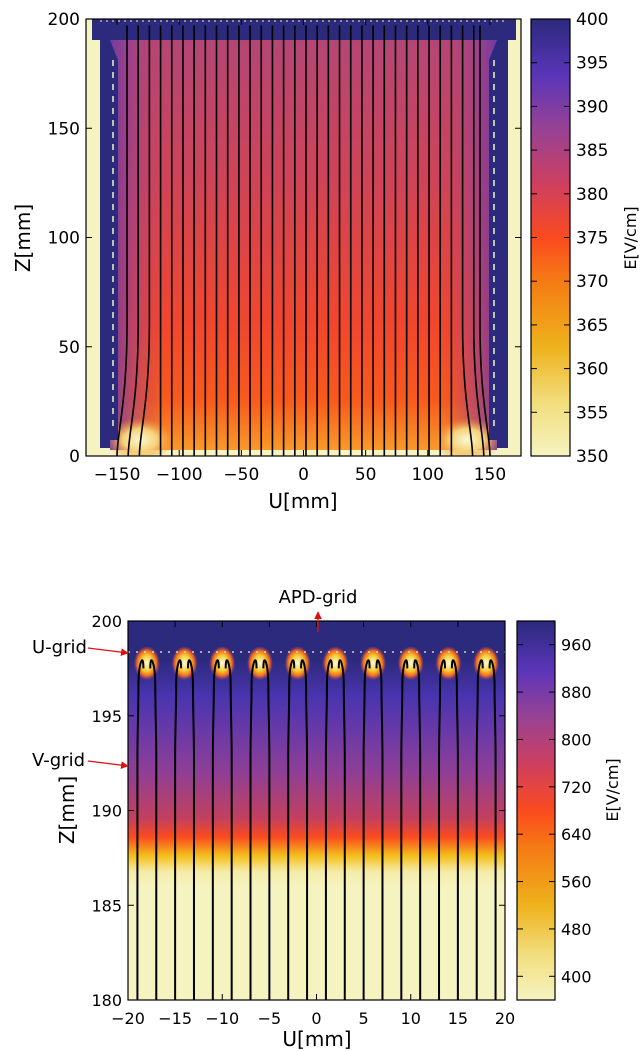 The width and height of the screenshot is (641, 1051). What do you see at coordinates (64, 129) in the screenshot?
I see `top-y-tick-label: 150` at bounding box center [64, 129].